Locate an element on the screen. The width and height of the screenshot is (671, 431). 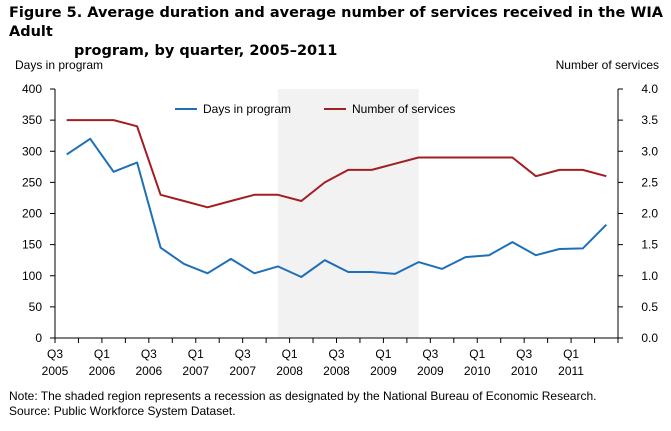
source-text: Source: Public Workforce System Dataset. is located at coordinates (122, 411).